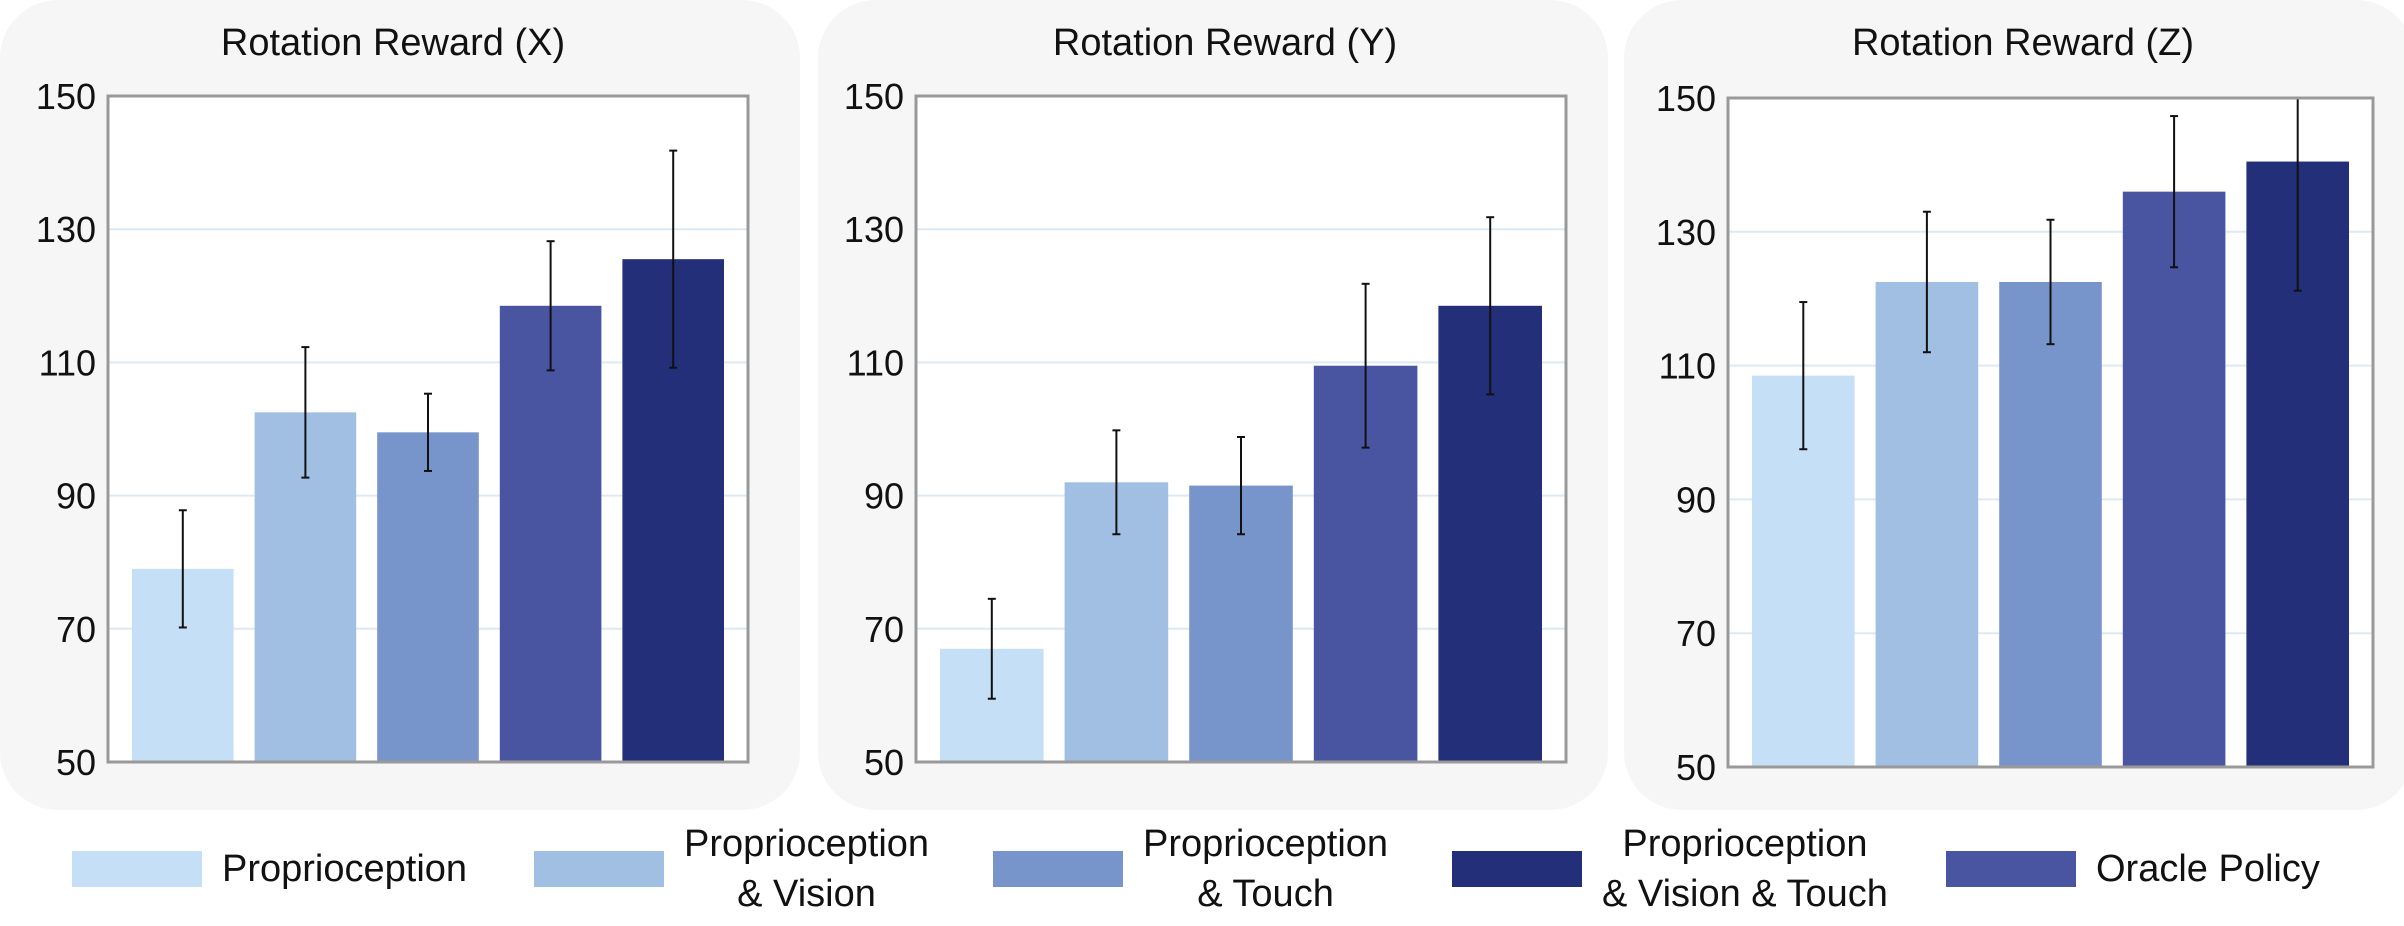 The height and width of the screenshot is (926, 2404). Describe the element at coordinates (1266, 869) in the screenshot. I see `legend-label: Proprioception & Touch` at that location.